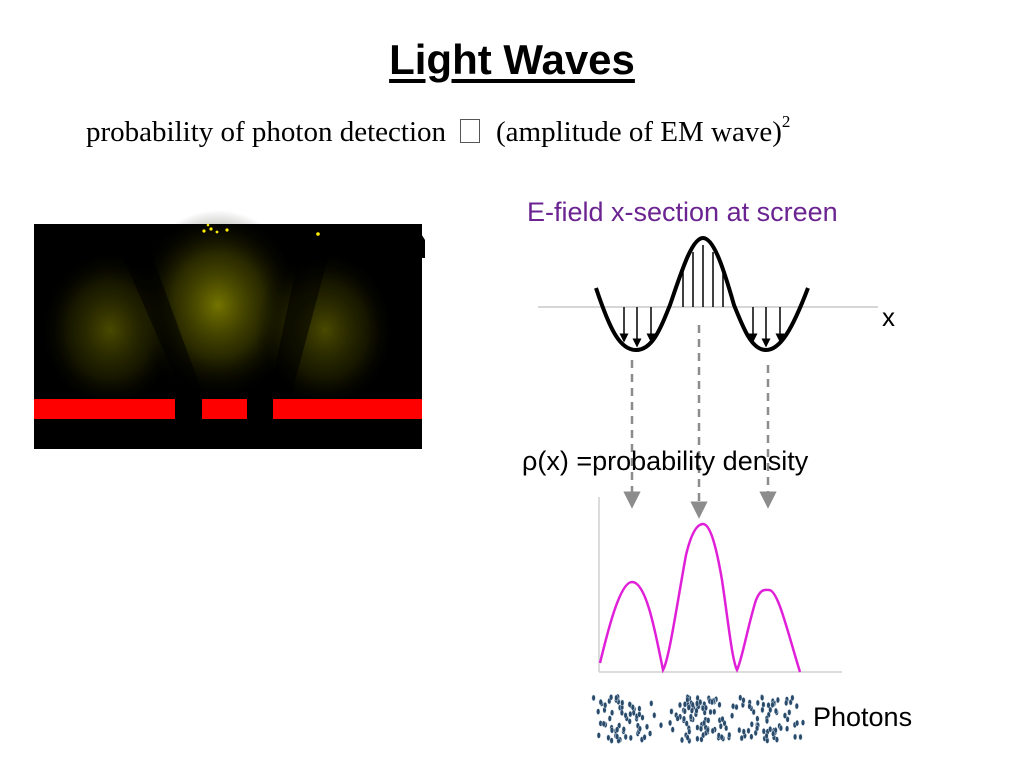 This screenshot has width=1024, height=768. Describe the element at coordinates (888, 317) in the screenshot. I see `x-axis-label: x` at that location.